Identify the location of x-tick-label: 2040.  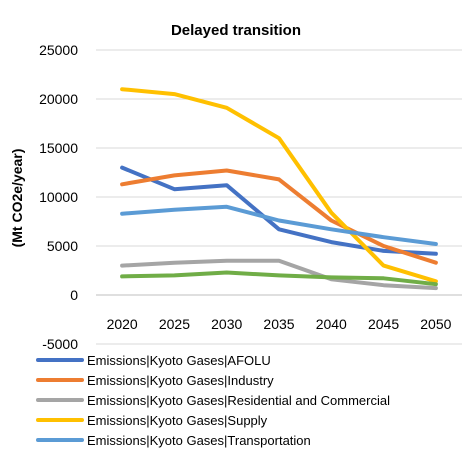
(331, 324).